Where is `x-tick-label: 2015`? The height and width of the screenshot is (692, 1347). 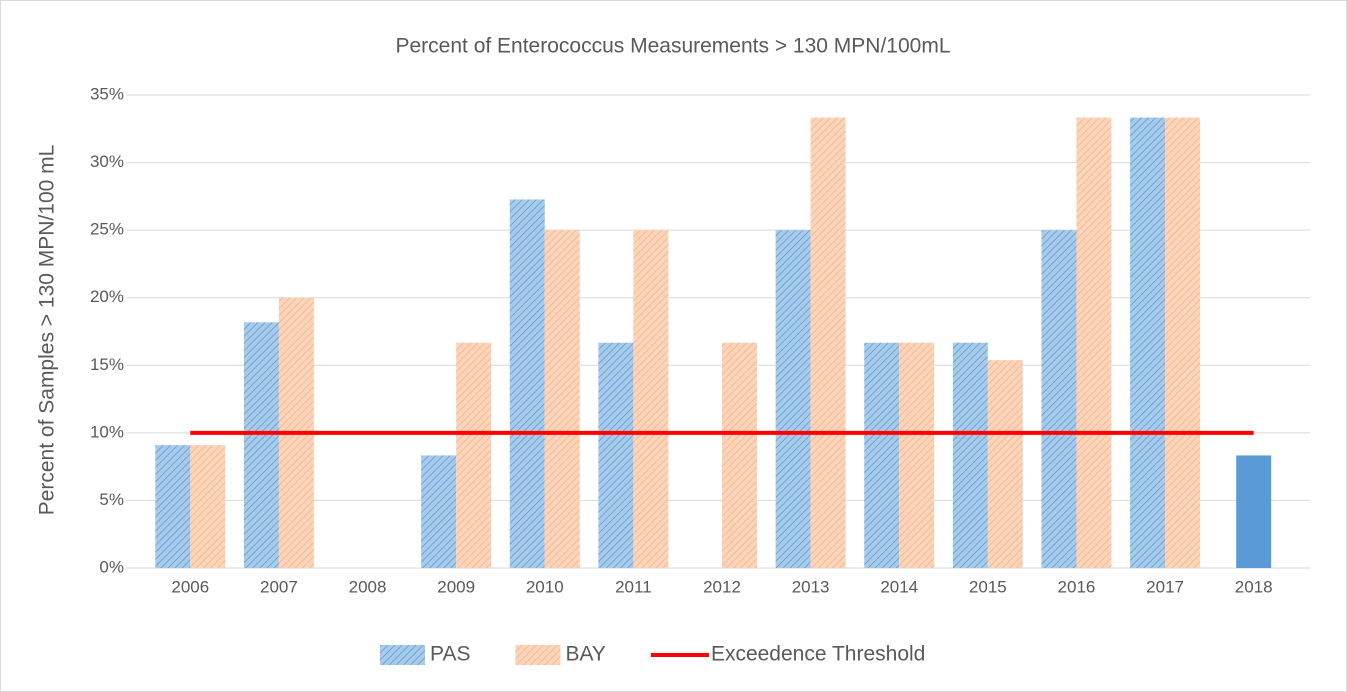
x-tick-label: 2015 is located at coordinates (988, 586).